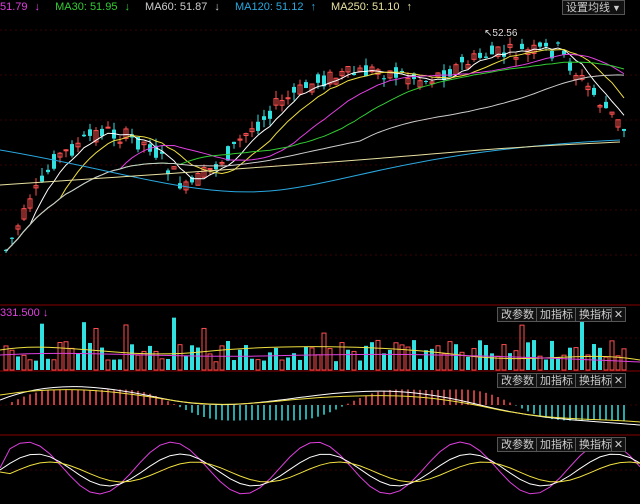  Describe the element at coordinates (595, 314) in the screenshot. I see `volume-switch-indicator-button: 换指标` at that location.